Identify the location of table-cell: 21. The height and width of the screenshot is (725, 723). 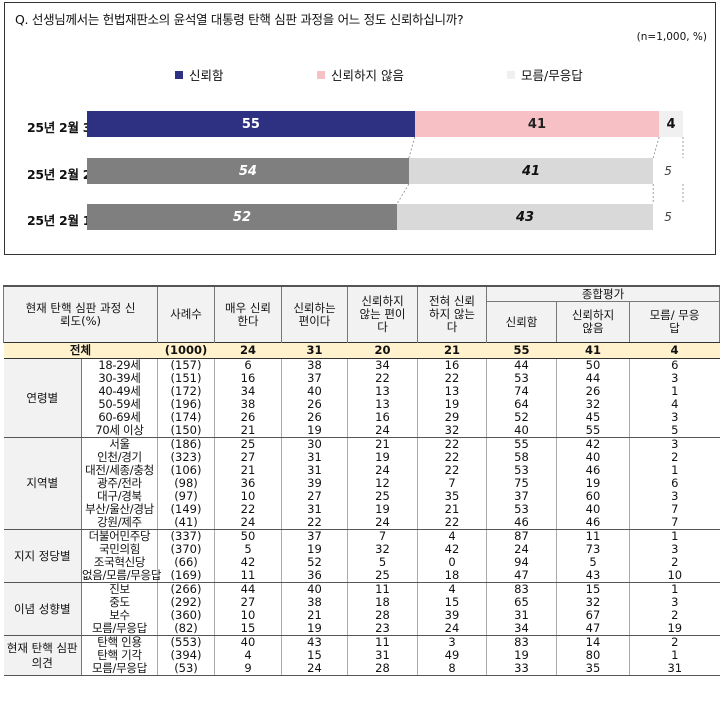
(248, 470).